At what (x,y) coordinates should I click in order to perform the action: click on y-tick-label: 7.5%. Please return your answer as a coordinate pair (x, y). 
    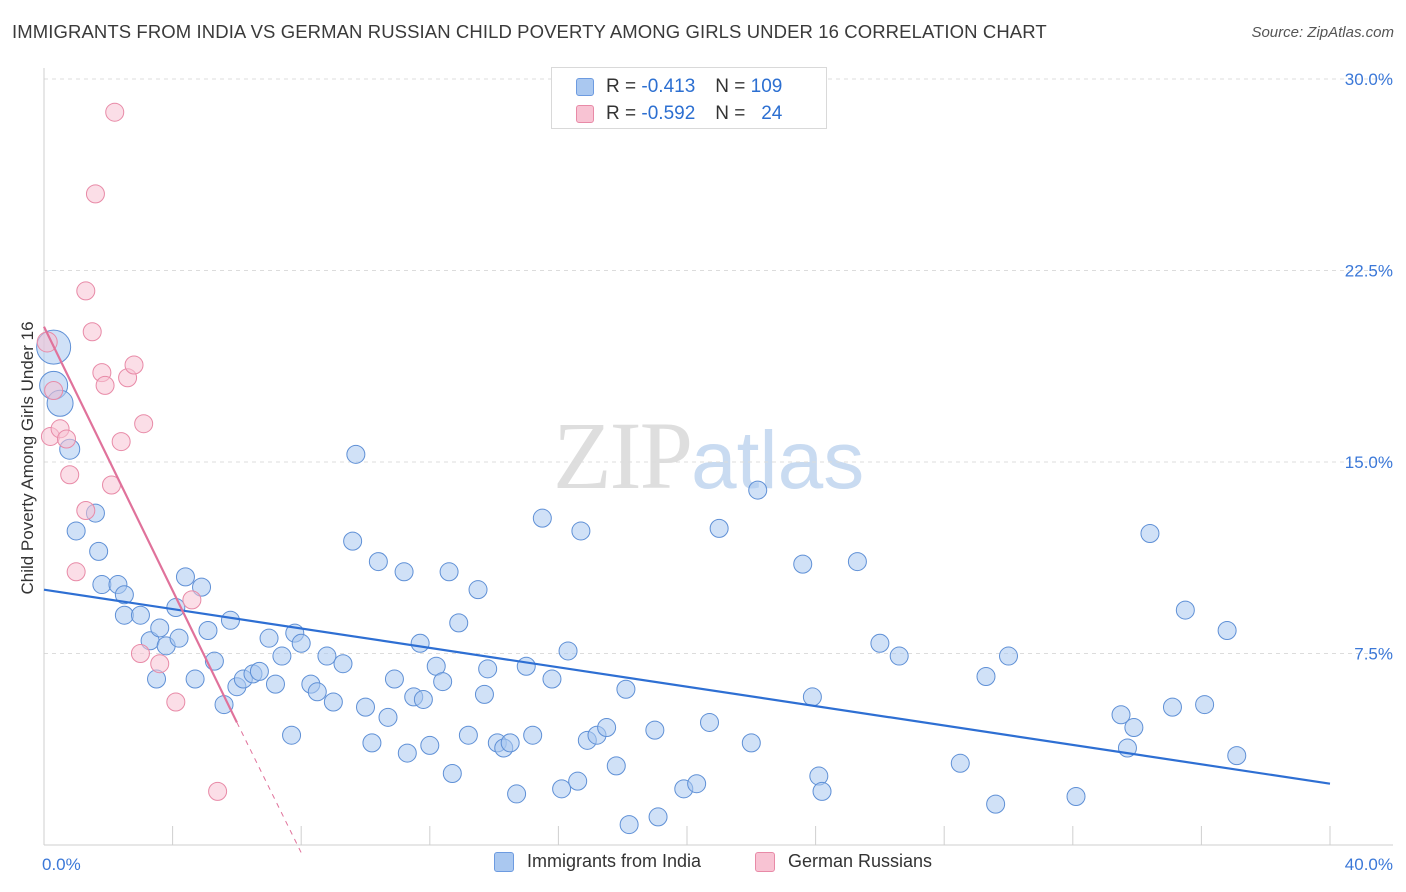
    Looking at the image, I should click on (1373, 654).